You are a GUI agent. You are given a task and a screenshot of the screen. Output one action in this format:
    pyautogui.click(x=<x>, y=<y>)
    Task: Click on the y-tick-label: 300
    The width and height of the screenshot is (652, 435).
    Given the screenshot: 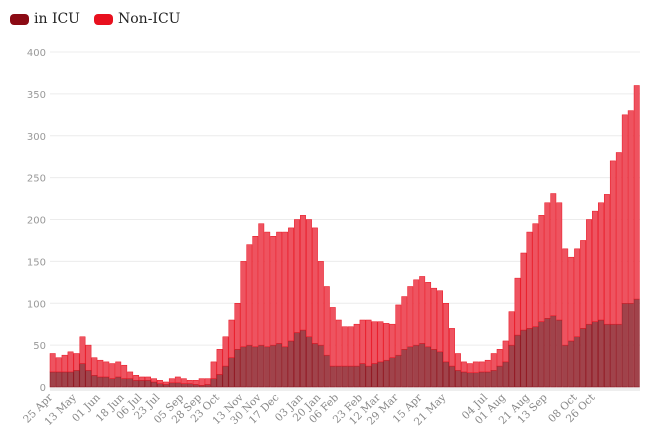 What is the action you would take?
    pyautogui.click(x=36, y=137)
    